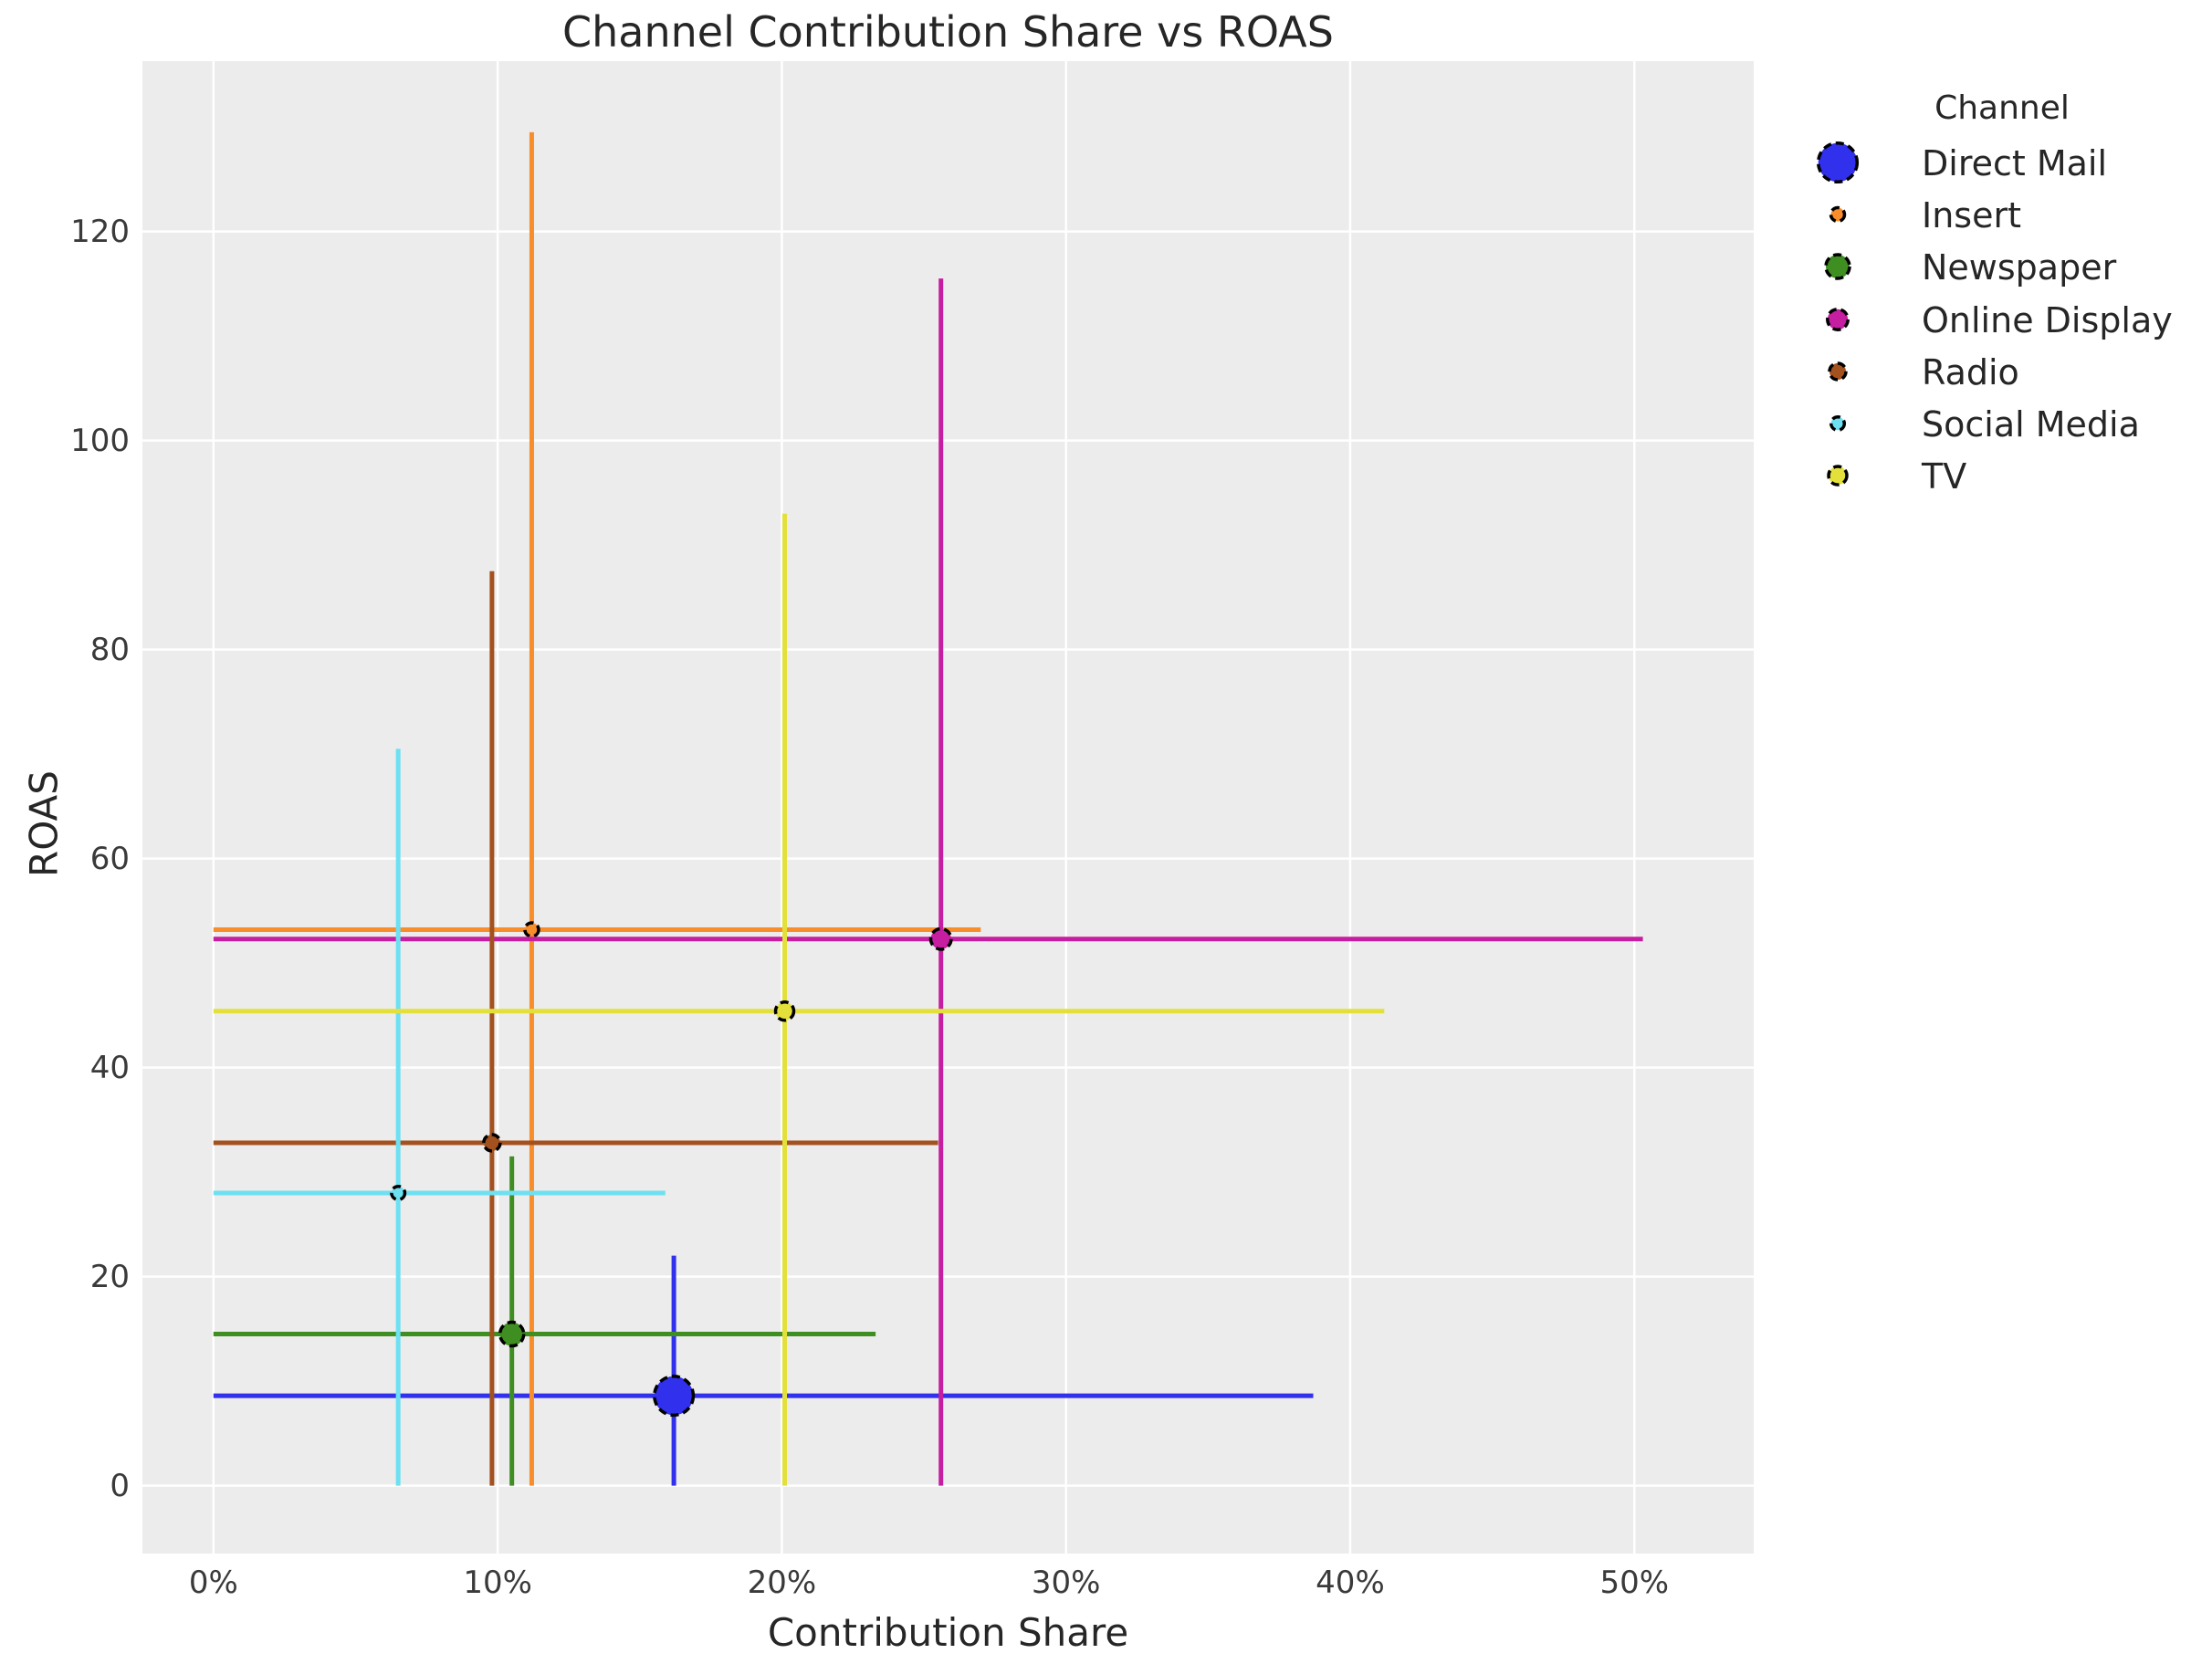 The width and height of the screenshot is (2212, 1664). I want to click on legend-marker-radio-icon, so click(1859, 372).